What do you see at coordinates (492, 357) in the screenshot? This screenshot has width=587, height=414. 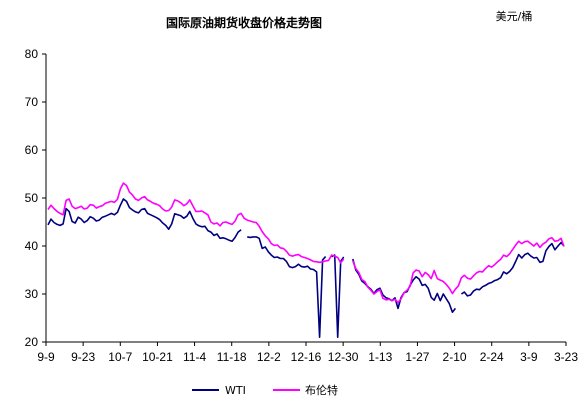 I see `x-tick-label: 2-24` at bounding box center [492, 357].